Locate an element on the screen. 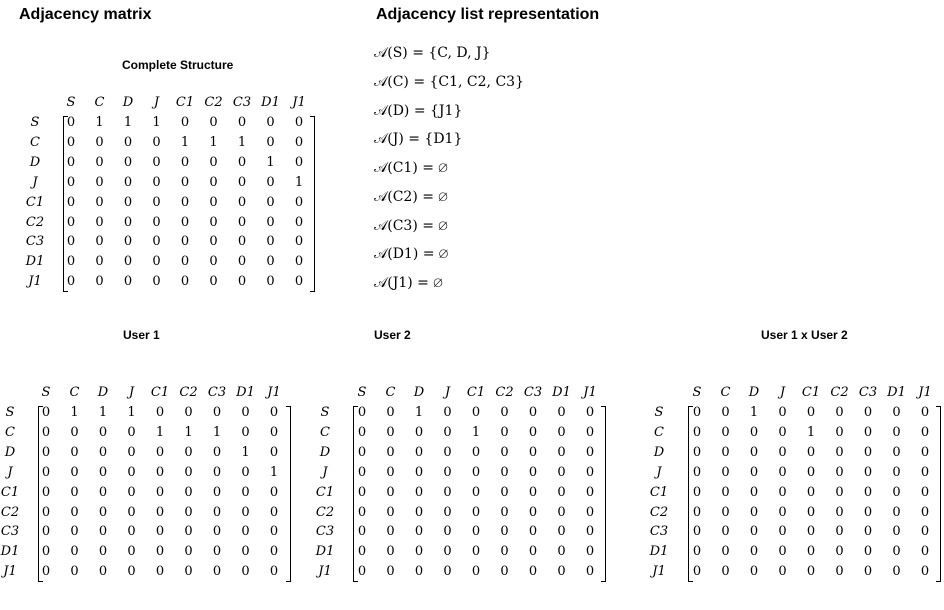 The height and width of the screenshot is (610, 944). user1-cell-c-c: 0 is located at coordinates (74, 432).